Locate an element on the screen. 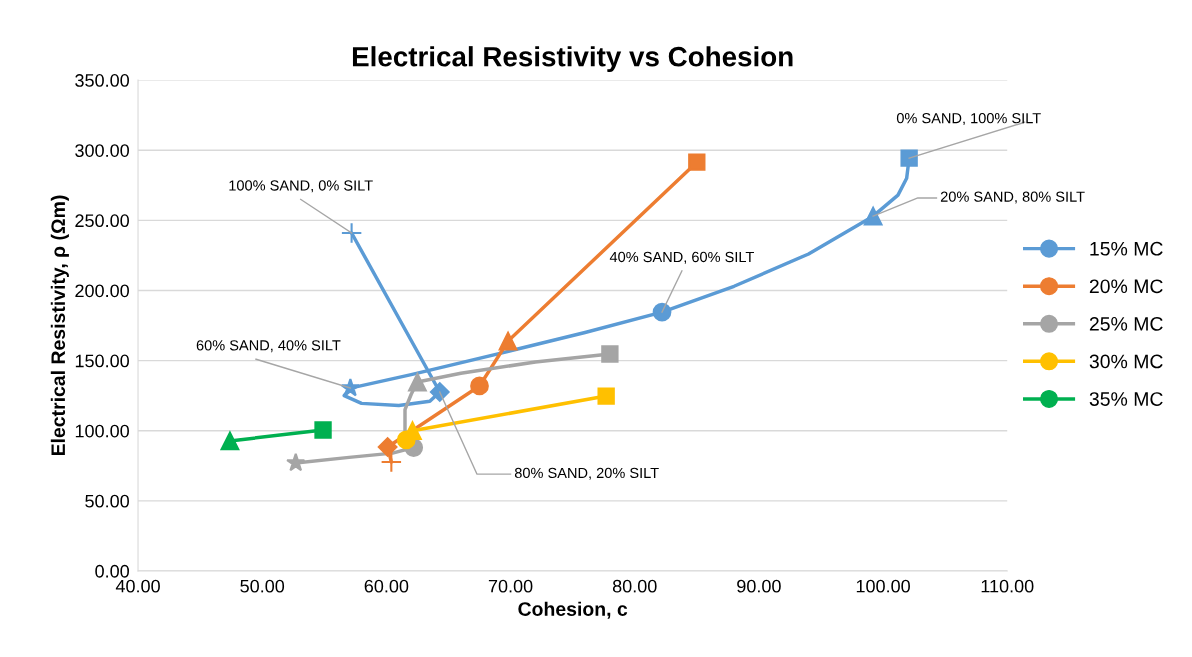 The height and width of the screenshot is (657, 1192). y-tick-label: 150.00 is located at coordinates (102, 361).